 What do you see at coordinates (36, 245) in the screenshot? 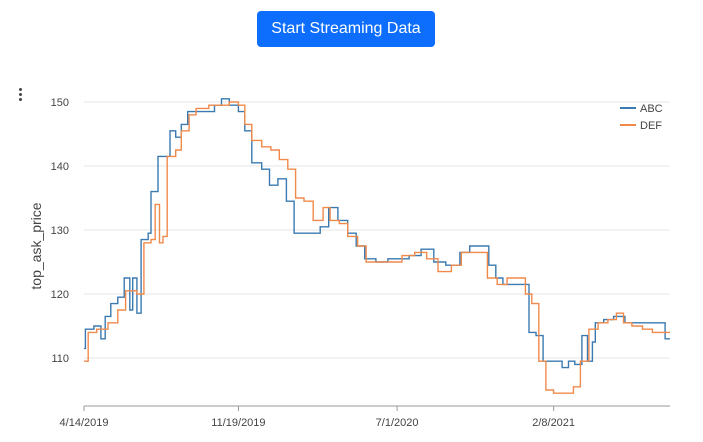
I see `y-axis-title: top_ask_price` at bounding box center [36, 245].